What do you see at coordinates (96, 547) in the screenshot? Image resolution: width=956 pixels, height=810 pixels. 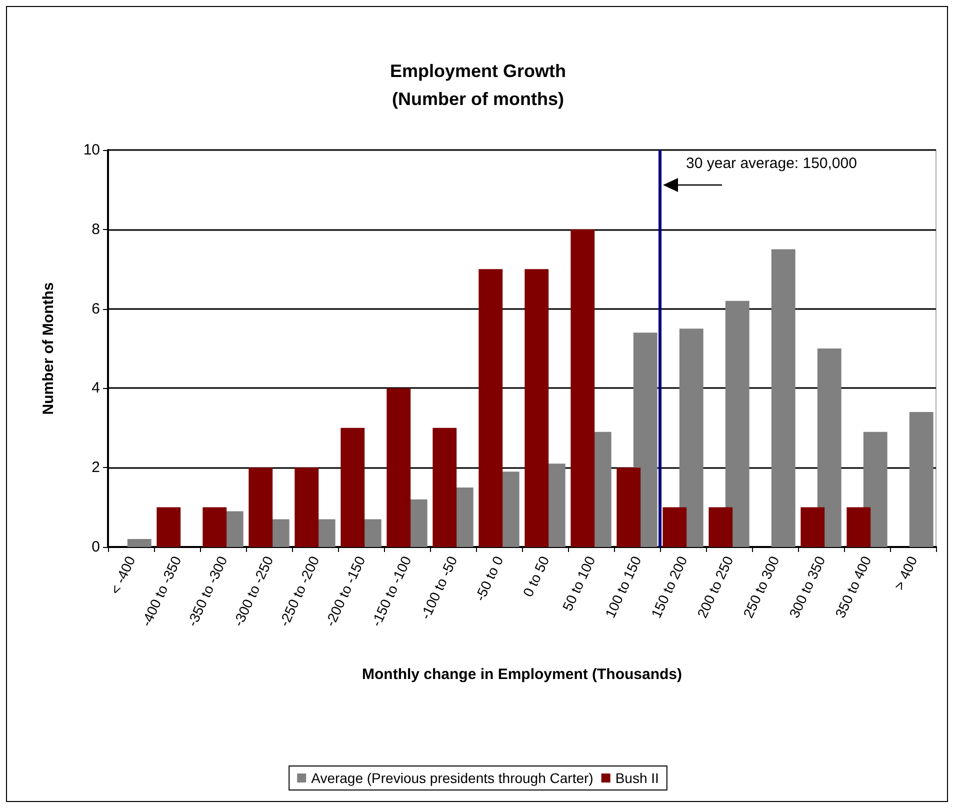 I see `y-tick-label: 0` at bounding box center [96, 547].